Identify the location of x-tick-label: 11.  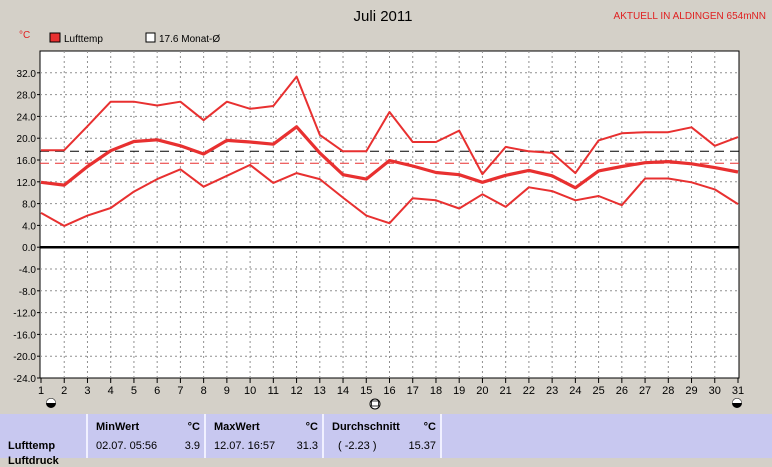
(273, 391).